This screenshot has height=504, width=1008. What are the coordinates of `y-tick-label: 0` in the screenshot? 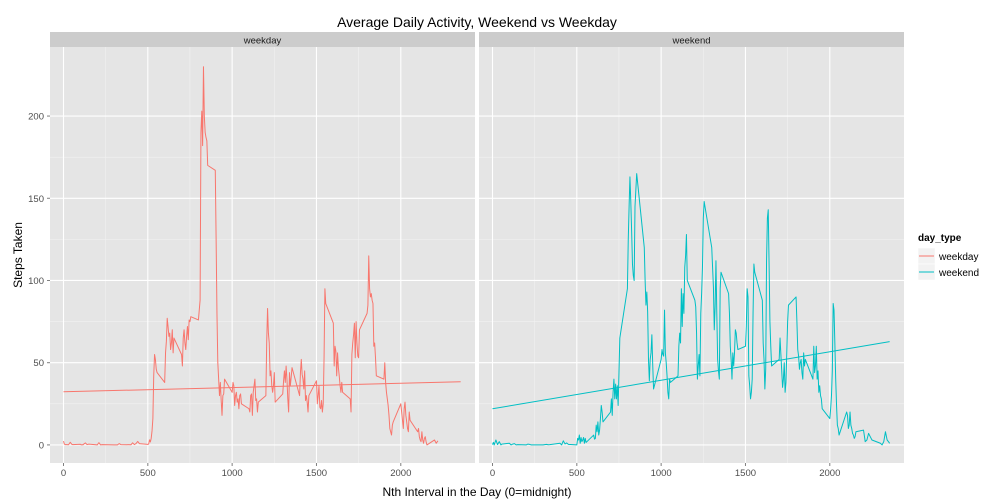 It's located at (41, 445).